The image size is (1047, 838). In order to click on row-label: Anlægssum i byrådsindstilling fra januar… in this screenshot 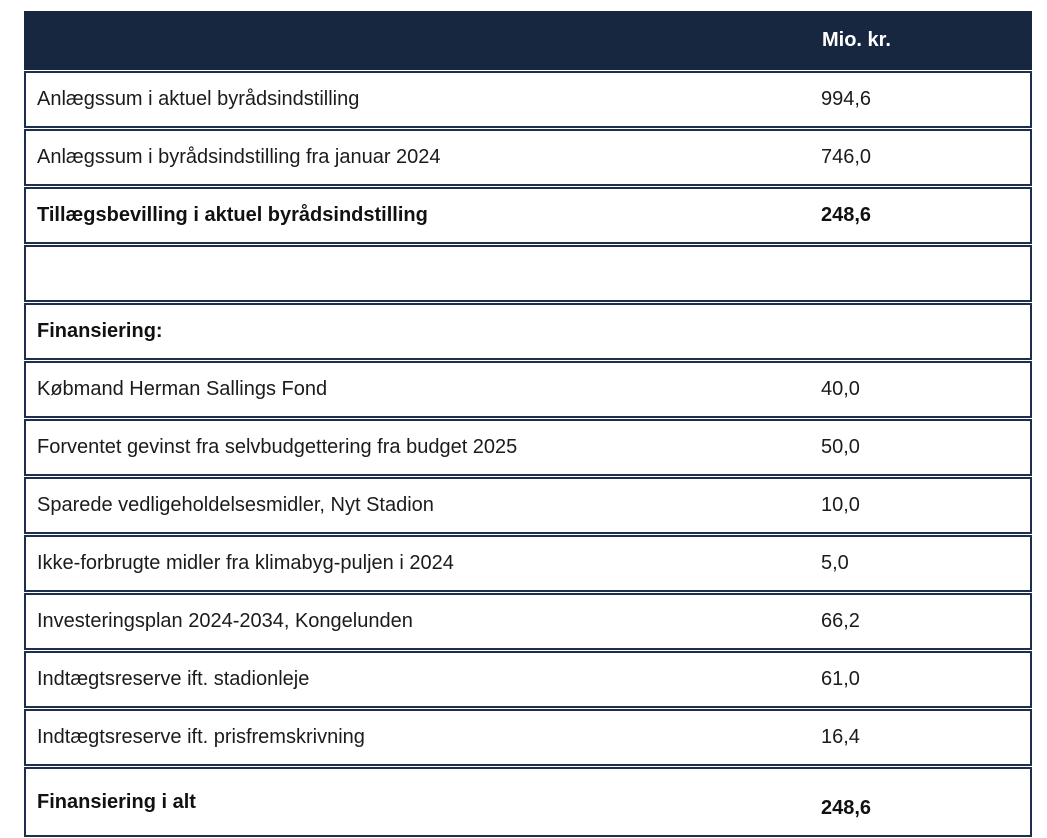, I will do `click(422, 157)`.